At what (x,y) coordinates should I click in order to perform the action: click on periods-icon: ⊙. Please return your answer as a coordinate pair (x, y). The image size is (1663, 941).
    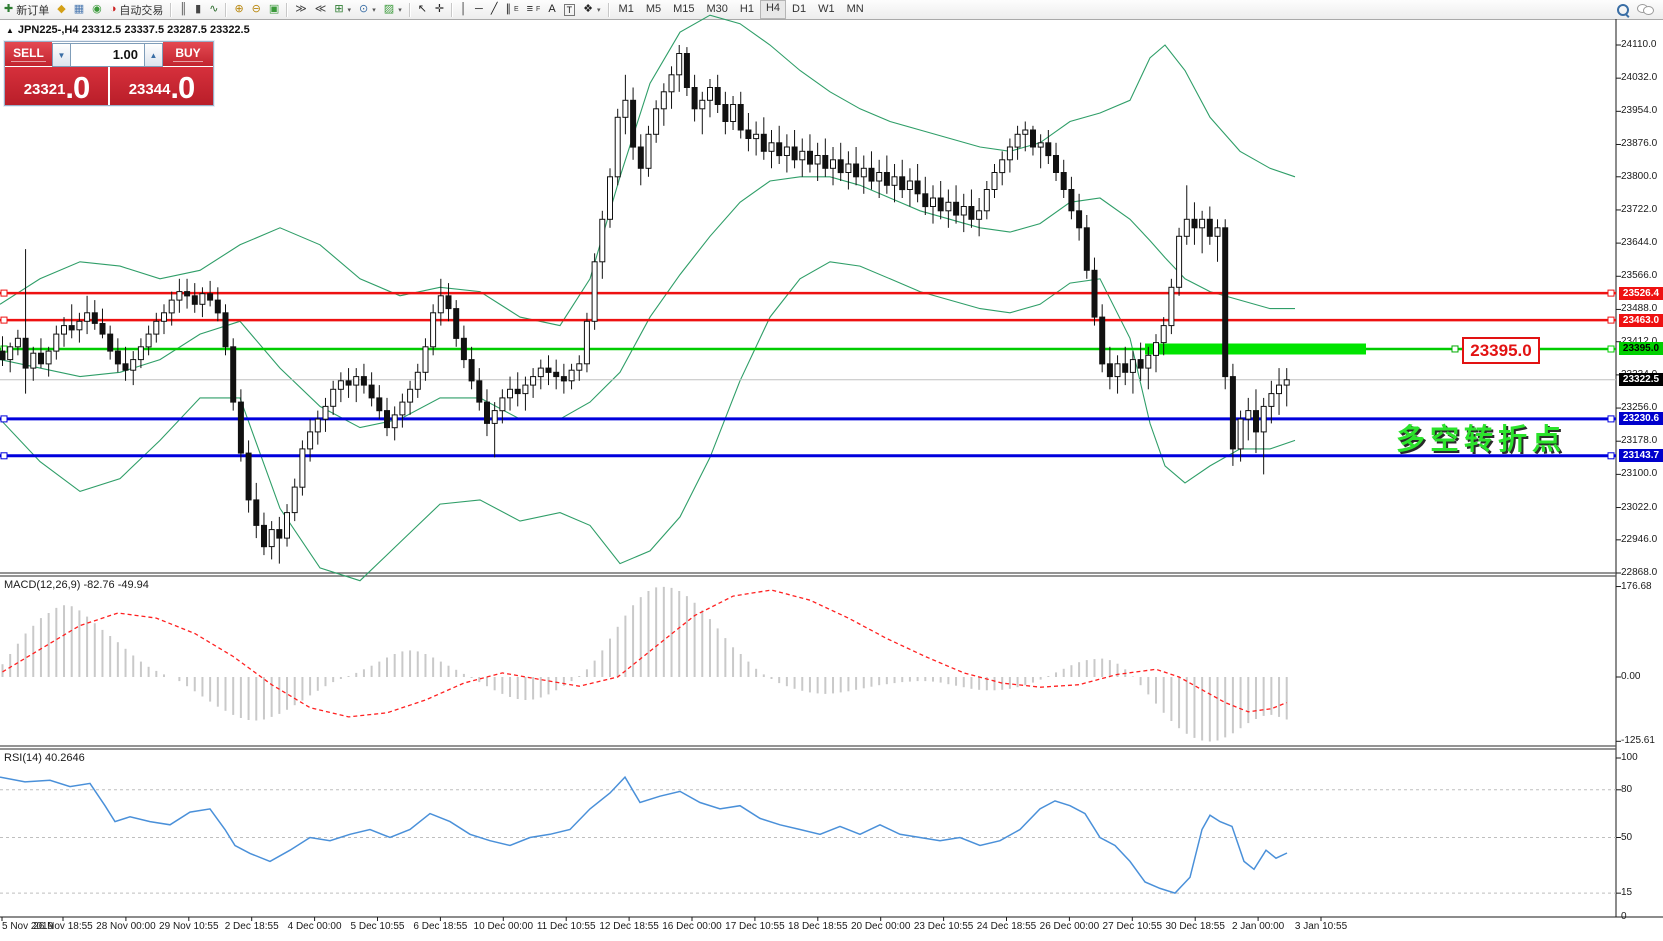
    Looking at the image, I should click on (364, 9).